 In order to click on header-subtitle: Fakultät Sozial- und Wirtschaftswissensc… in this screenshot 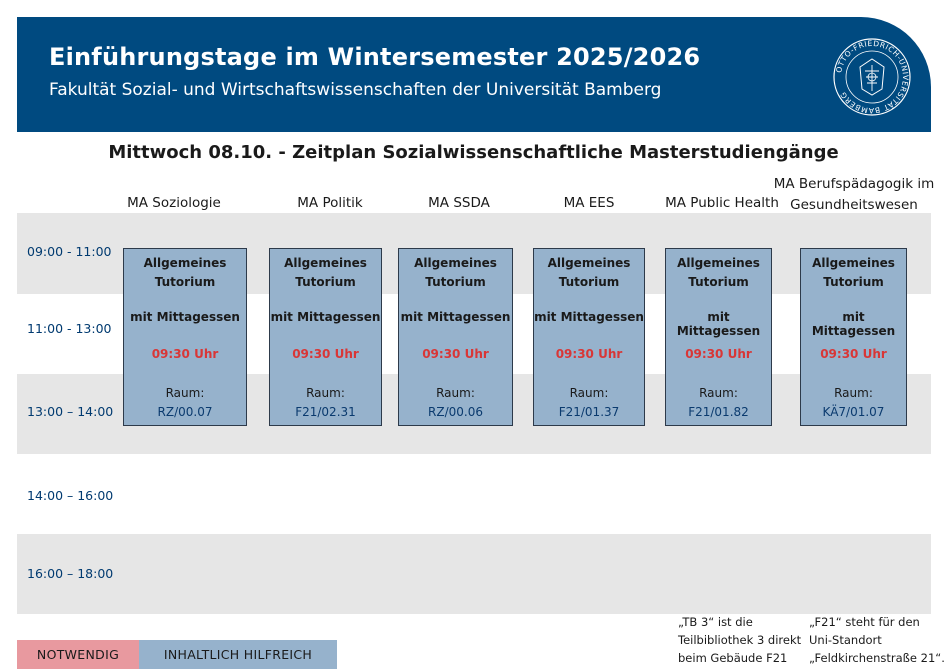, I will do `click(355, 90)`.